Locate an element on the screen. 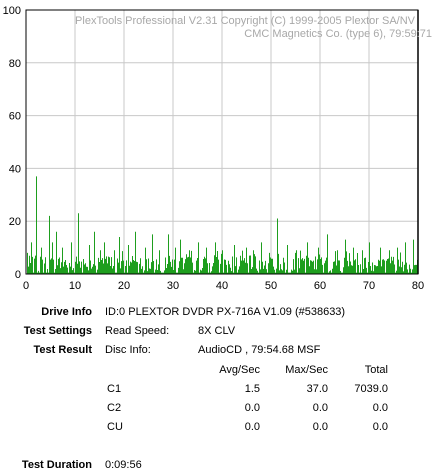  read-speed-label: Read Speed: is located at coordinates (137, 331).